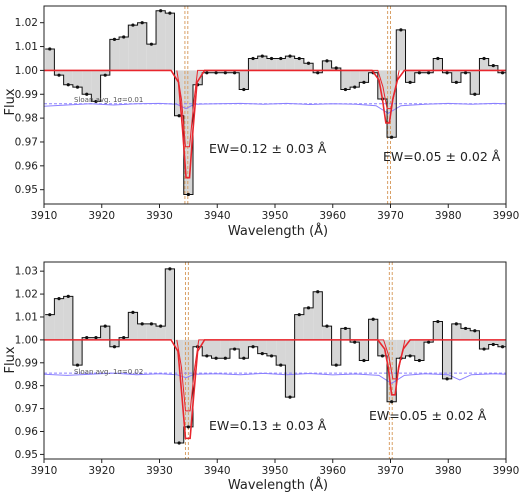 The height and width of the screenshot is (496, 520). What do you see at coordinates (27, 166) in the screenshot?
I see `y-tick-label: 0.96` at bounding box center [27, 166].